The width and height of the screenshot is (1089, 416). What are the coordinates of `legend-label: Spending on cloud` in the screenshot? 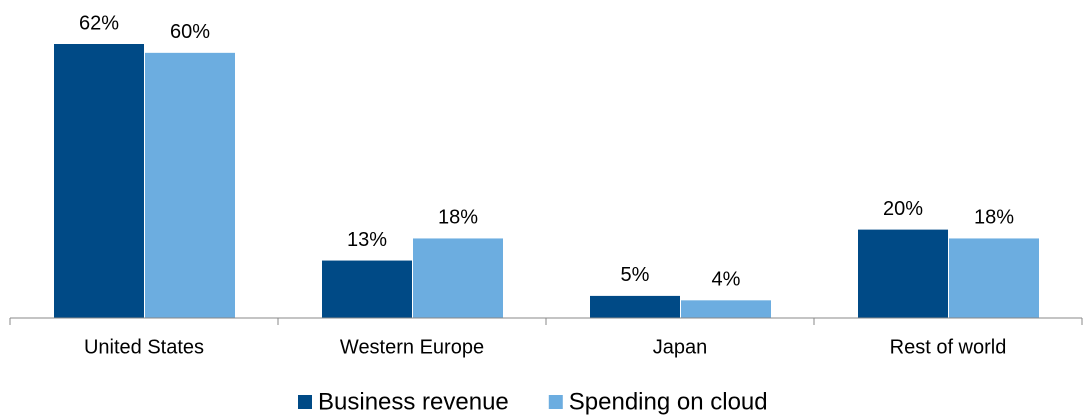 It's located at (668, 401).